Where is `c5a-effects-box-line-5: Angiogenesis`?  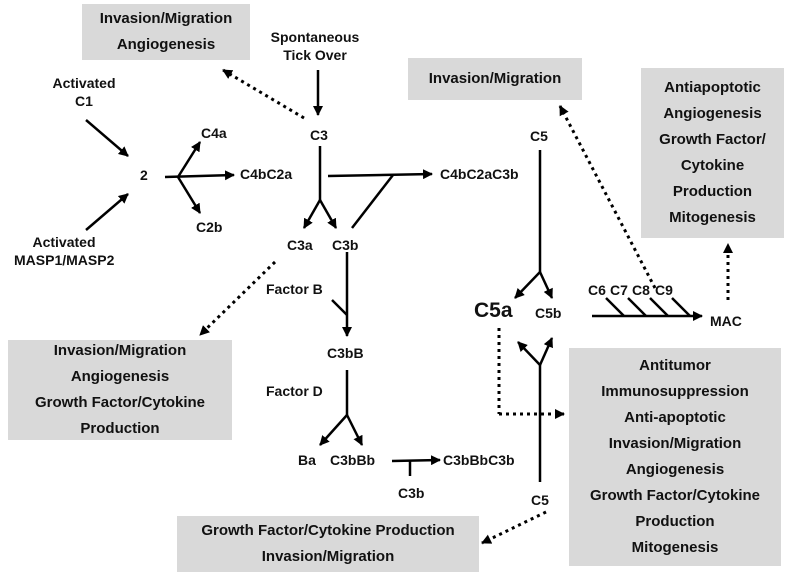 c5a-effects-box-line-5: Angiogenesis is located at coordinates (675, 469).